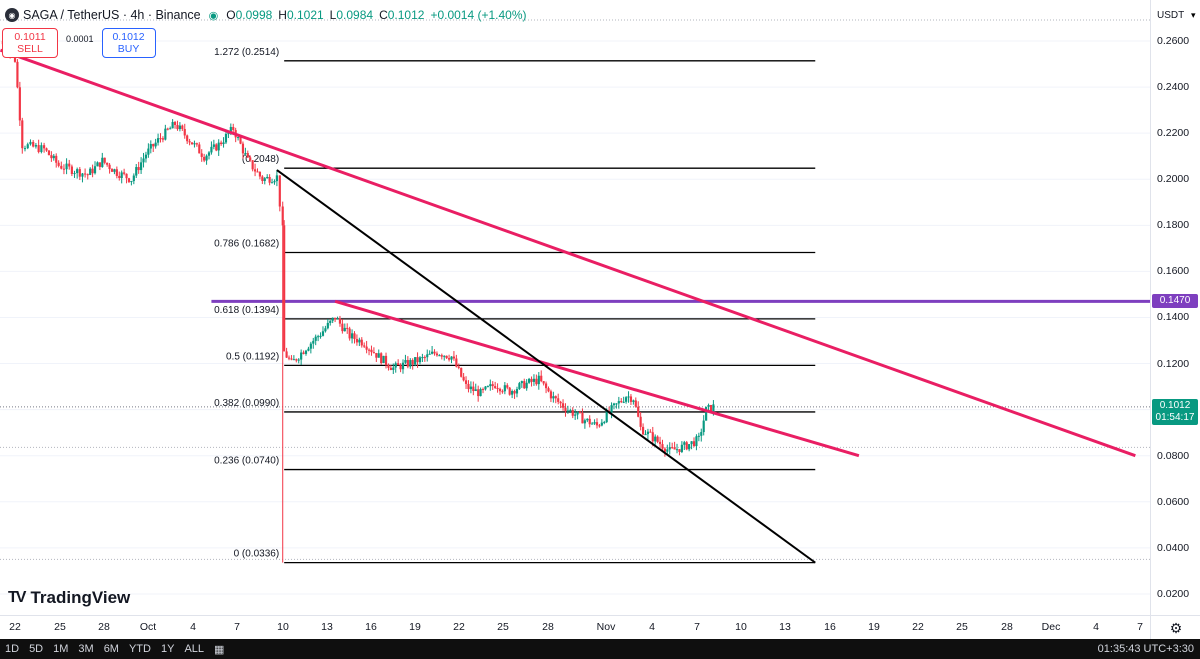 Image resolution: width=1200 pixels, height=659 pixels. I want to click on symbol-title: SAGA / TetherUS · 4h · Binance, so click(112, 15).